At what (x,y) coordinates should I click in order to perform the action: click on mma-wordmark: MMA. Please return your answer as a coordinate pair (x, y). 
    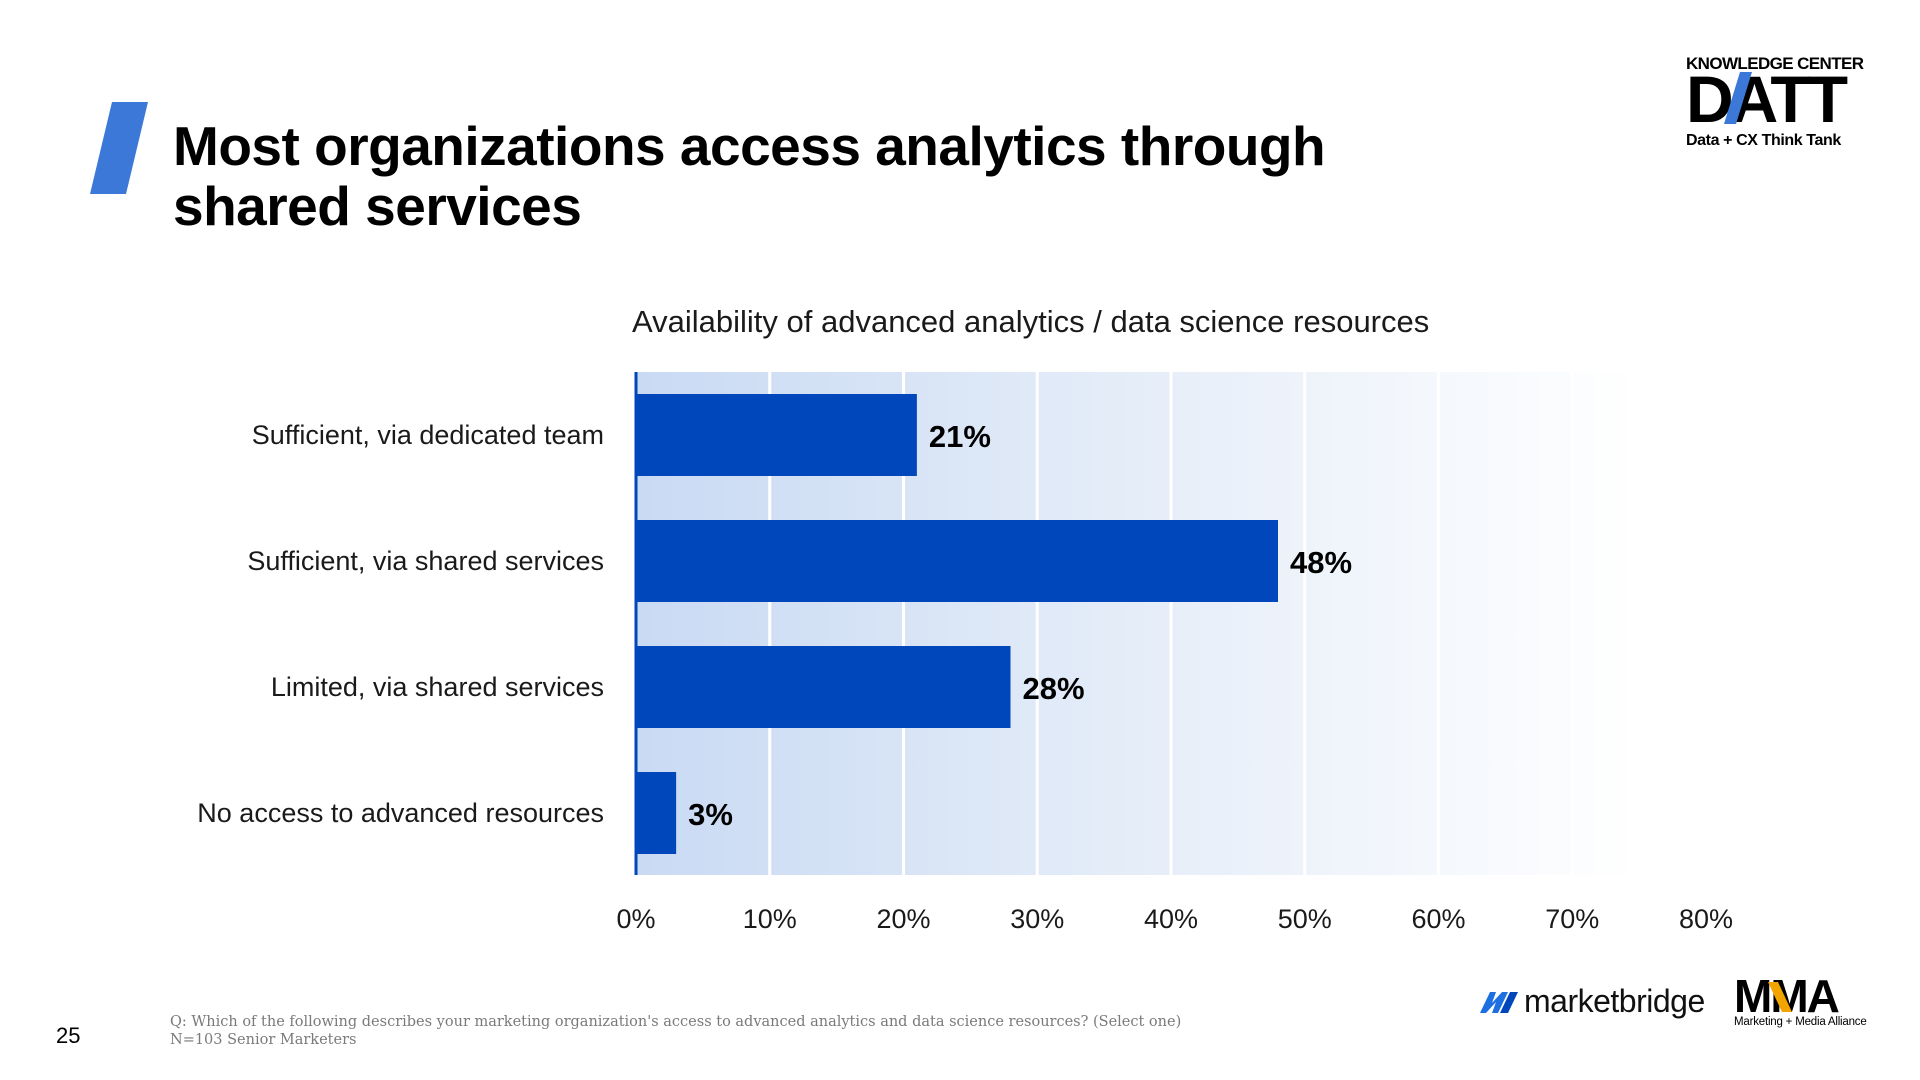
    Looking at the image, I should click on (1787, 996).